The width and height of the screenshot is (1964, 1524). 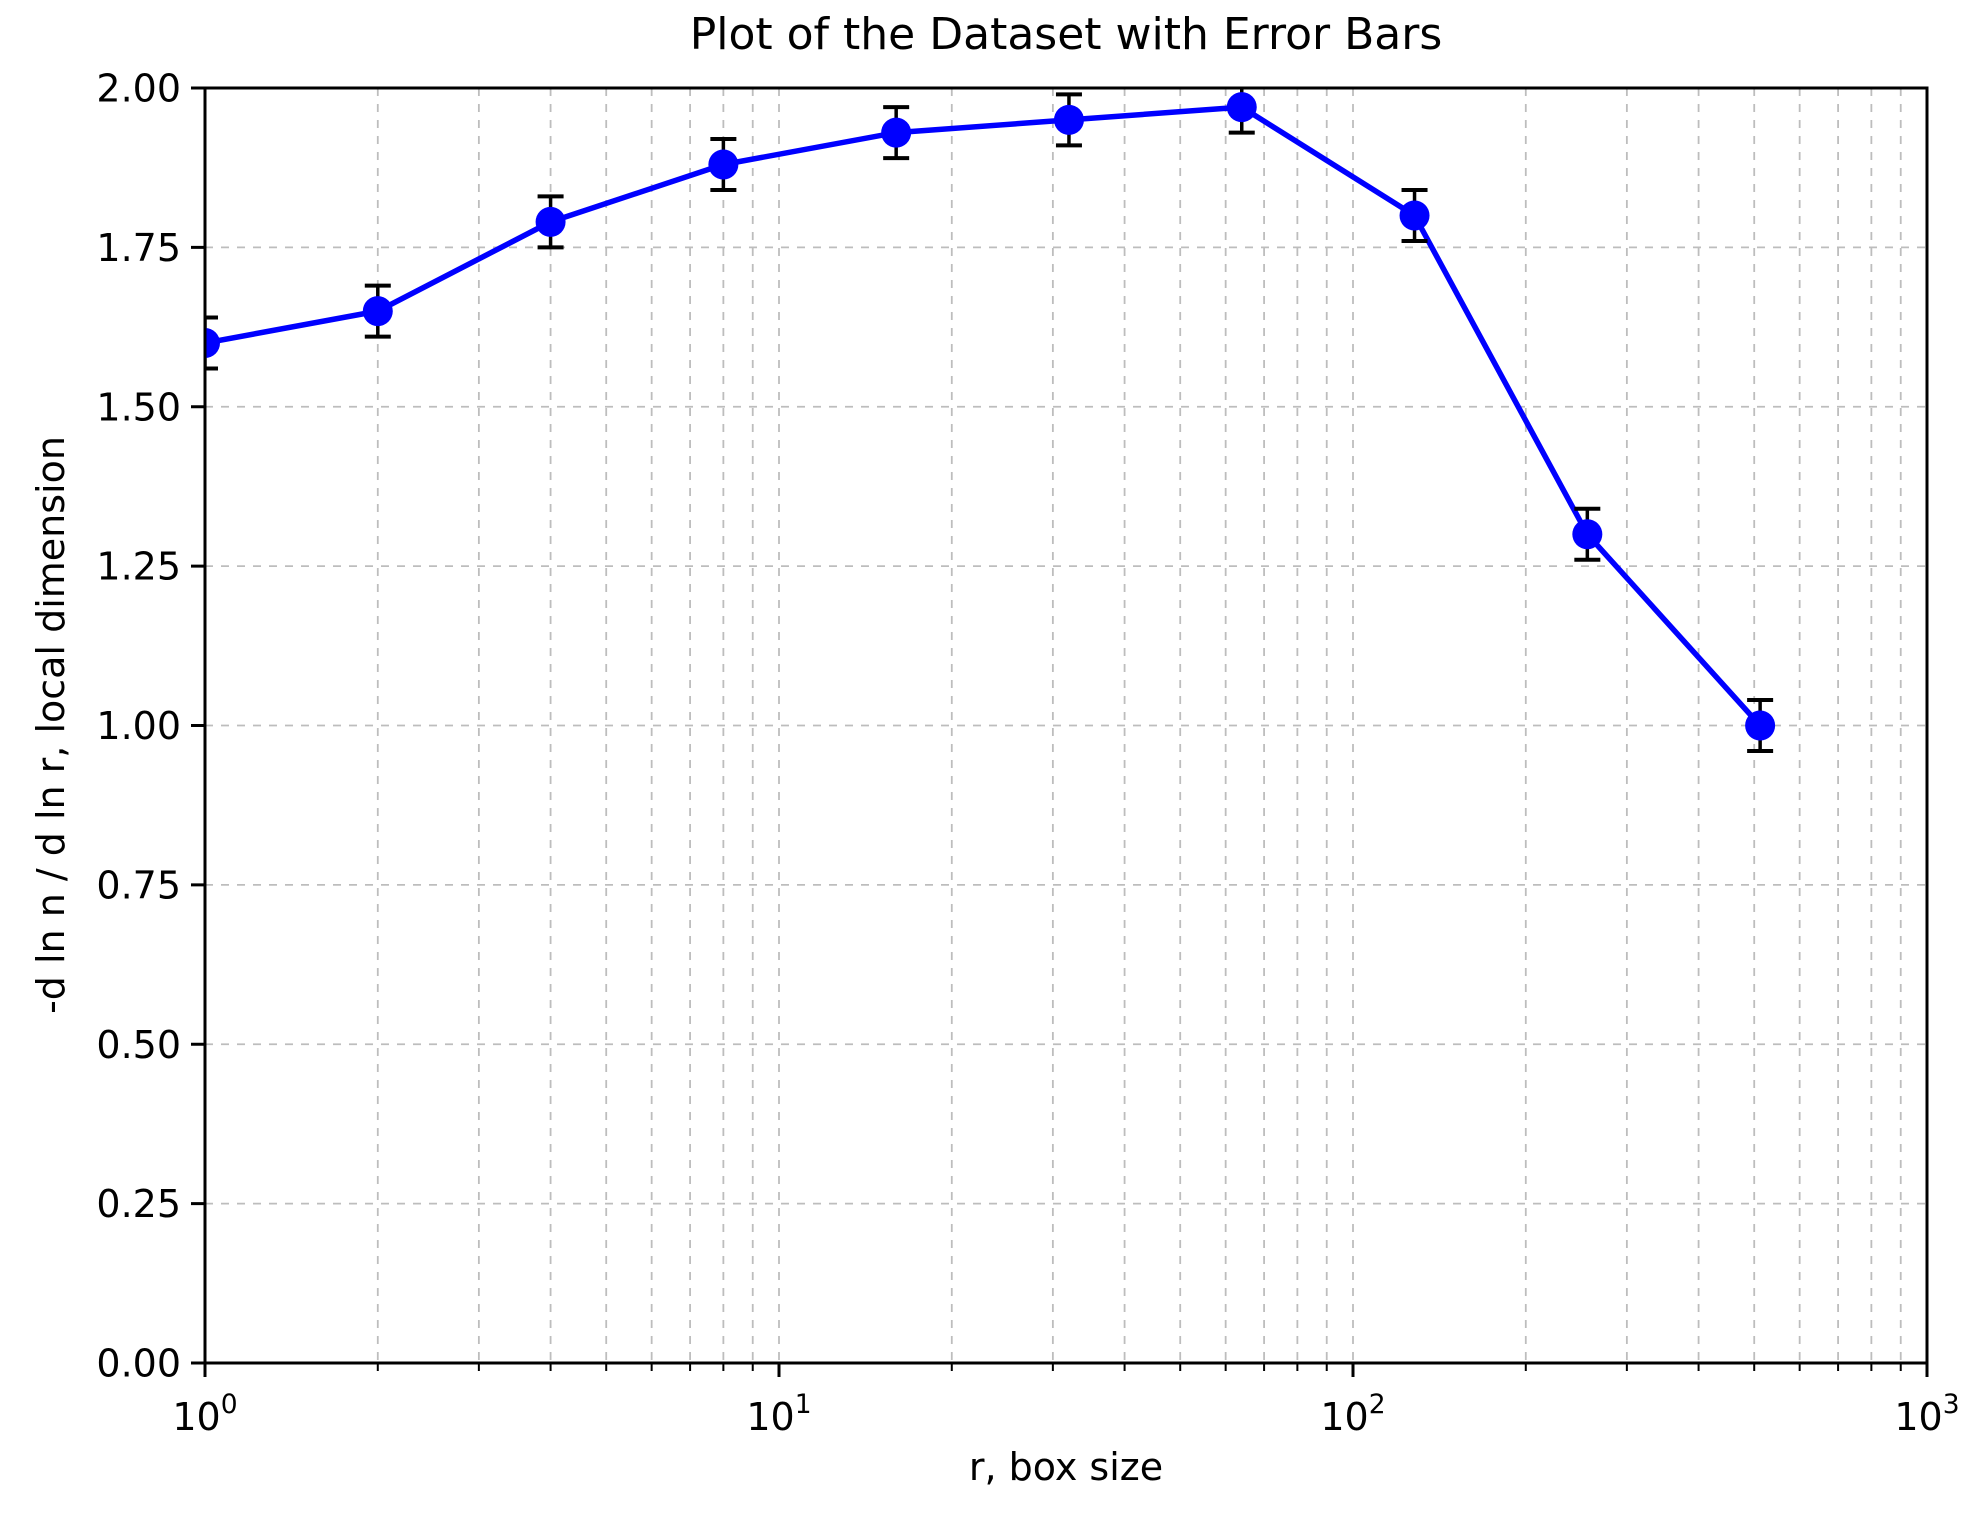 What do you see at coordinates (138, 1204) in the screenshot?
I see `y-tick-label: 0.25` at bounding box center [138, 1204].